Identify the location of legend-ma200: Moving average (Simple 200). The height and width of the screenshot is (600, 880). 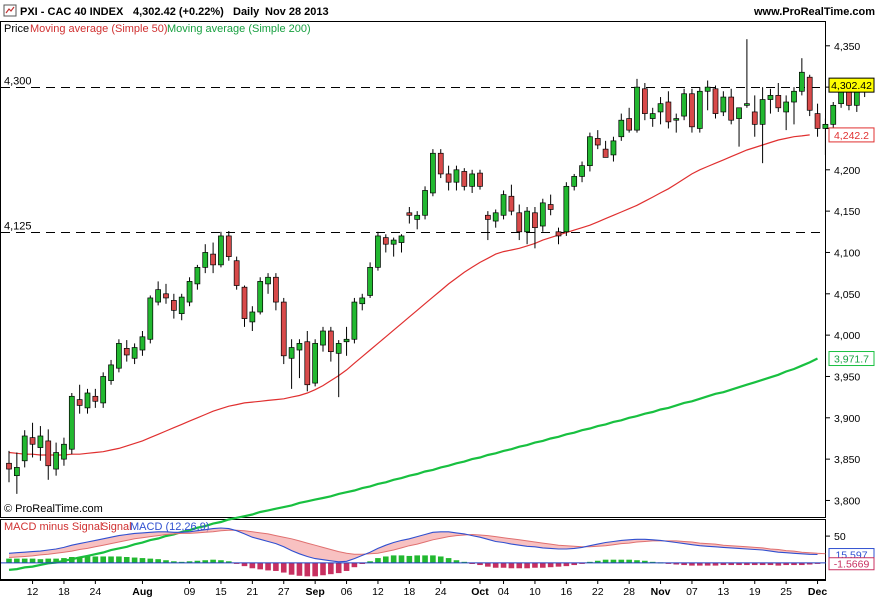
(239, 29).